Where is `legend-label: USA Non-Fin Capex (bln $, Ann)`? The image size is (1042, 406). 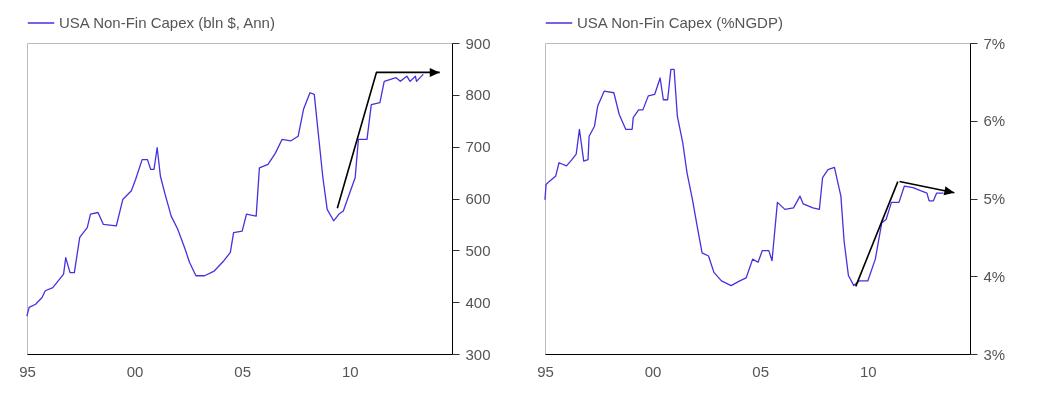
legend-label: USA Non-Fin Capex (bln $, Ann) is located at coordinates (167, 22).